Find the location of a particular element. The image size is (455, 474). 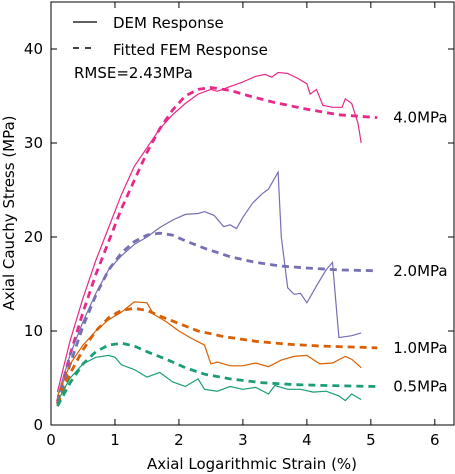

series-label-0-5mpa: 0.5MPa is located at coordinates (420, 386).